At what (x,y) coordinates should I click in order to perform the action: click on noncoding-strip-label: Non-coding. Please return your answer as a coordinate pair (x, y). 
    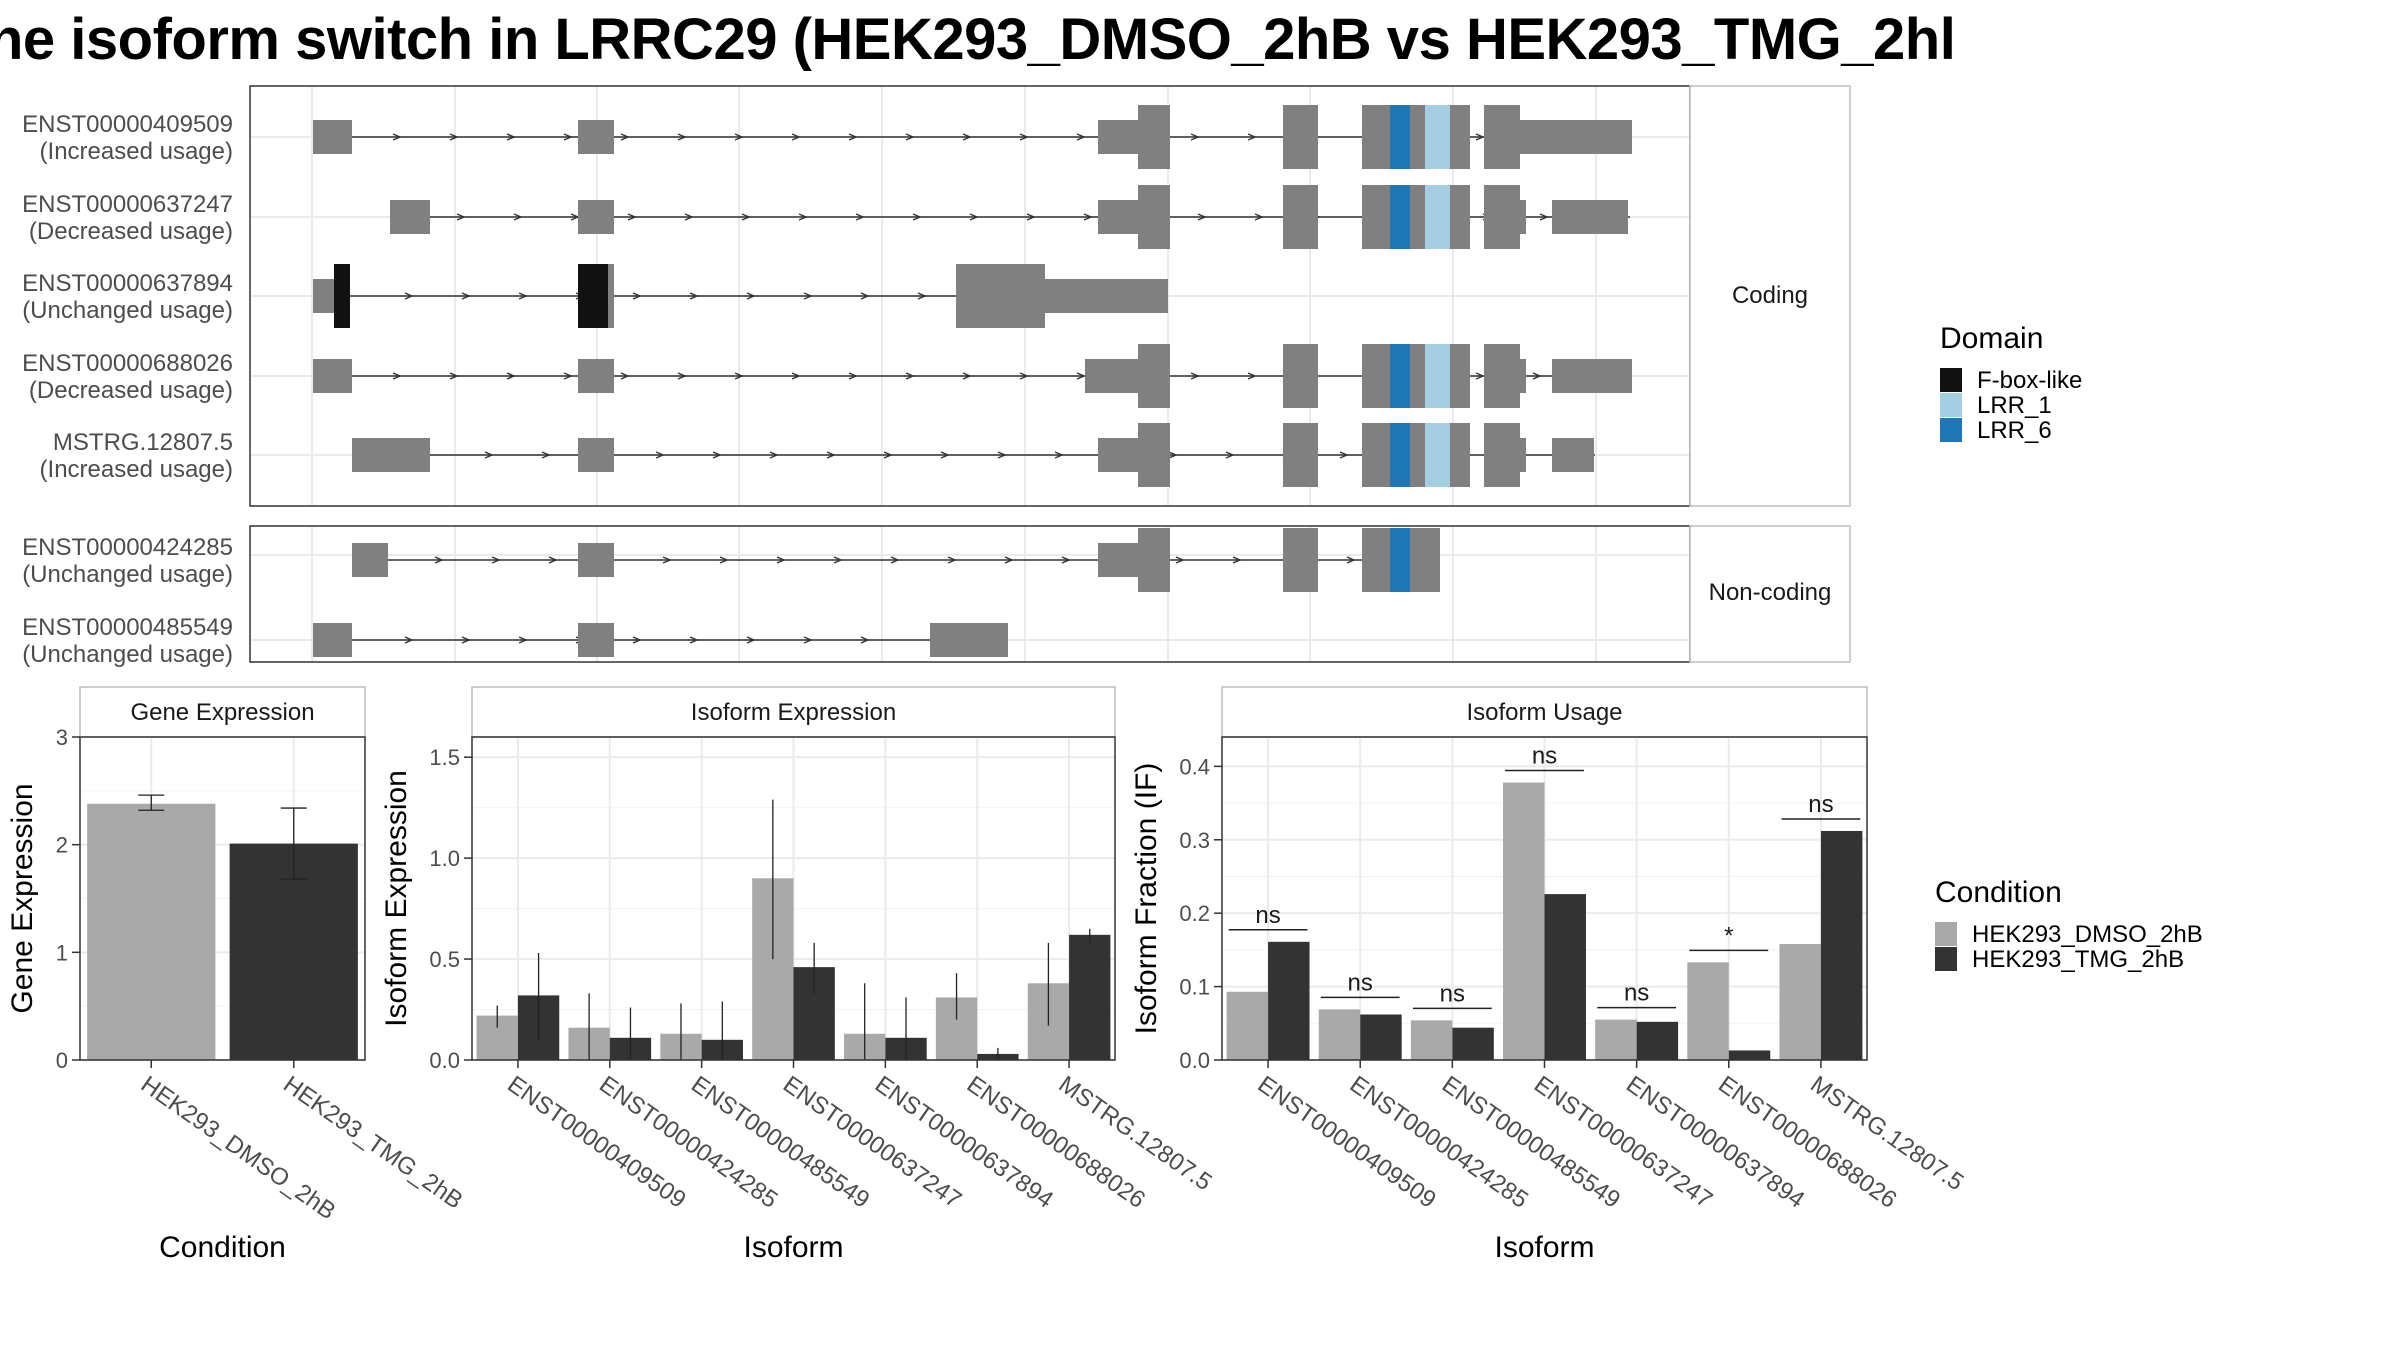
    Looking at the image, I should click on (1770, 592).